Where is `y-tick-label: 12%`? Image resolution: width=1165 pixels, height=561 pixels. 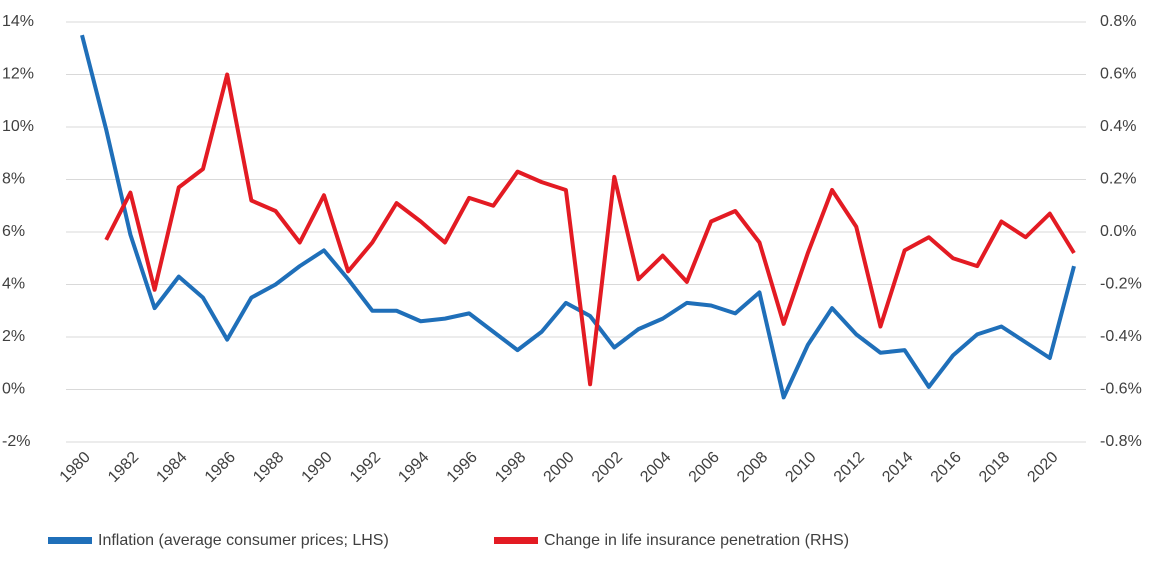 y-tick-label: 12% is located at coordinates (18, 74).